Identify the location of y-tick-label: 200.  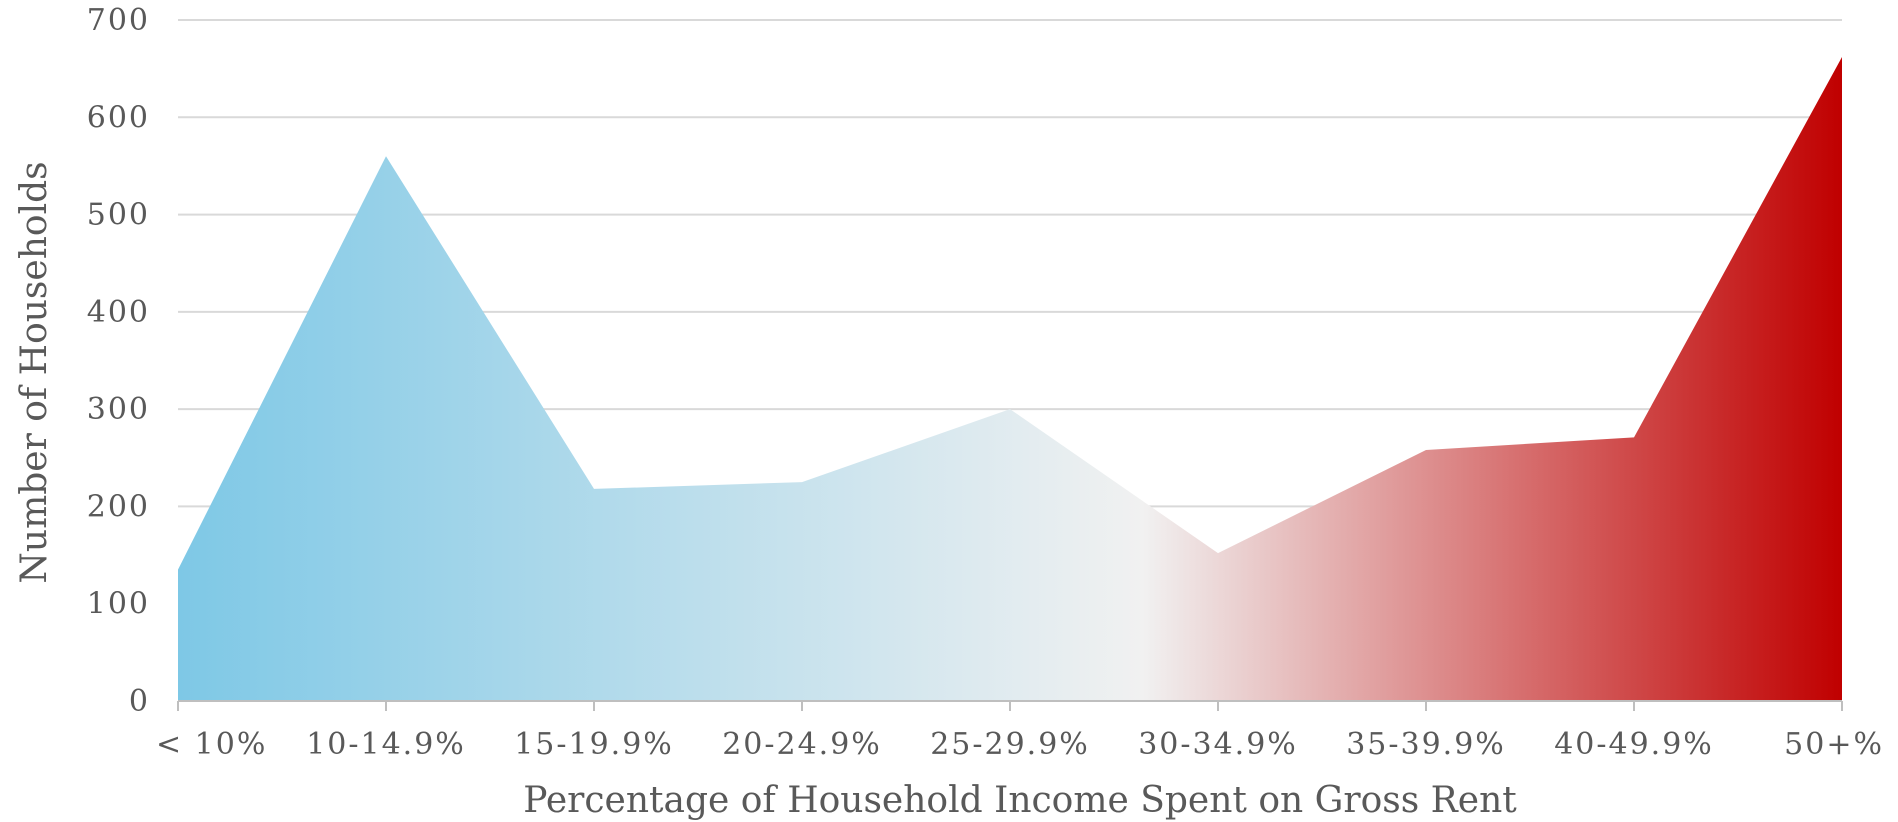
(118, 506).